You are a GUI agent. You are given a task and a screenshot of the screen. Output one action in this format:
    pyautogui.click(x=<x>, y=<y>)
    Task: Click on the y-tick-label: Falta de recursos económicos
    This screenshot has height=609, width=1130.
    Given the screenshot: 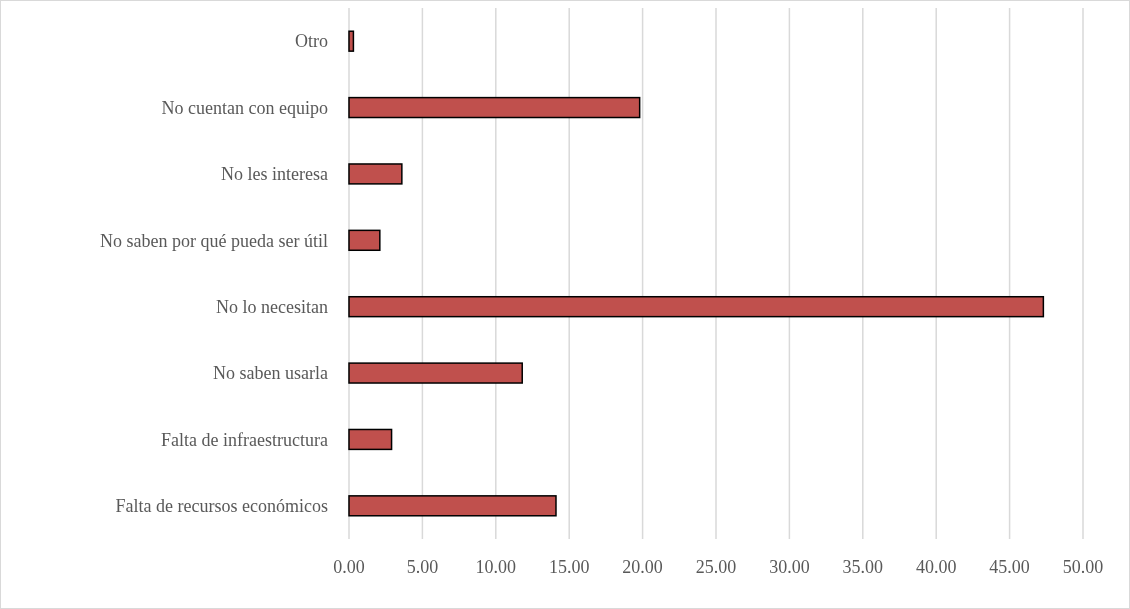 What is the action you would take?
    pyautogui.click(x=221, y=506)
    